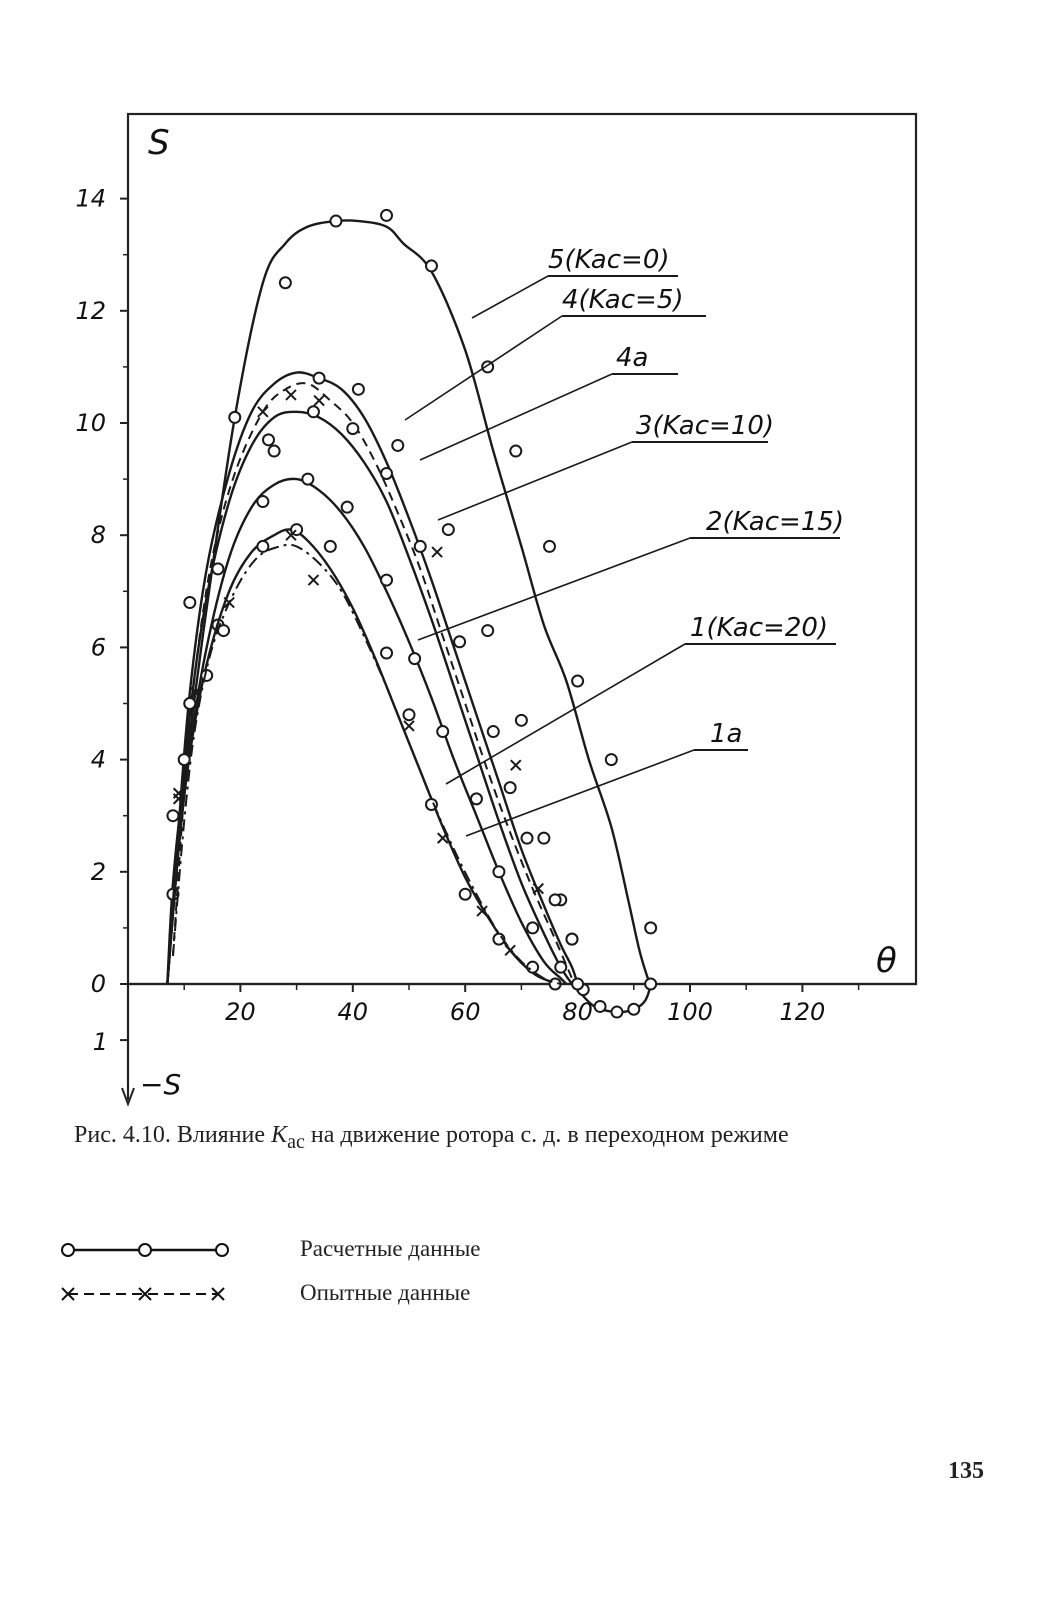  I want to click on series-label: 3(Kac=10), so click(705, 426).